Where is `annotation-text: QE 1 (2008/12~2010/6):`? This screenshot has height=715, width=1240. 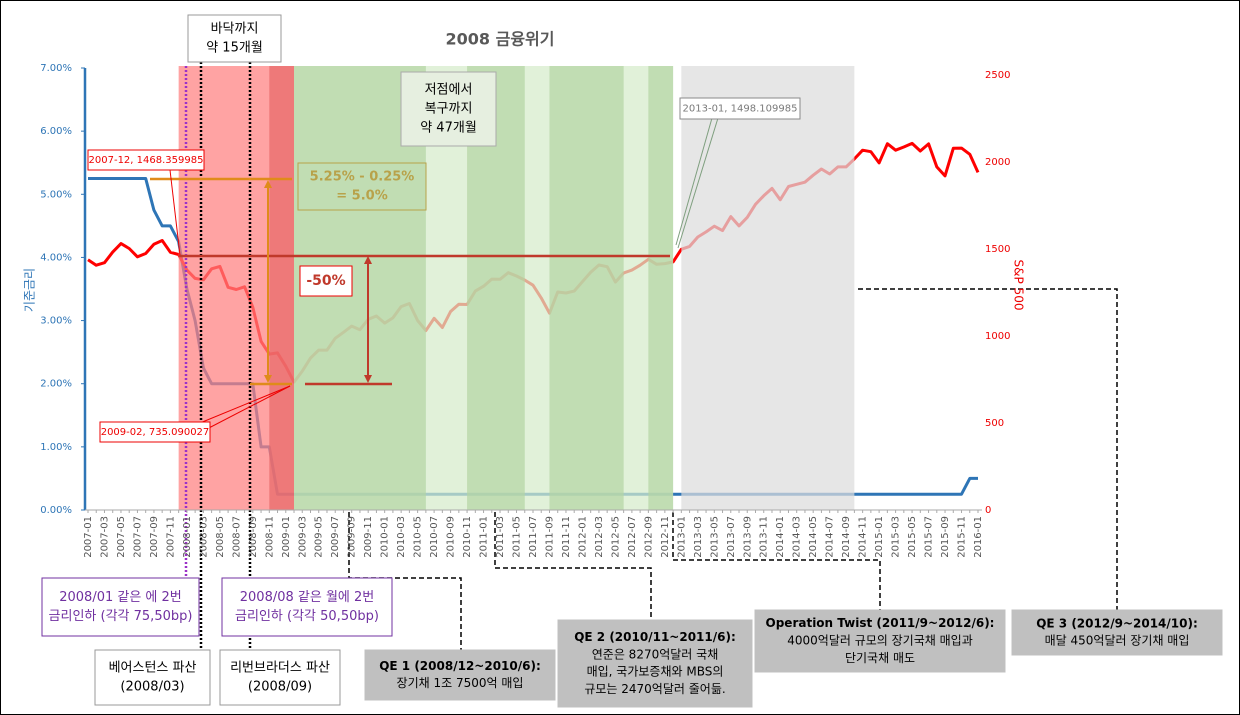
annotation-text: QE 1 (2008/12~2010/6): is located at coordinates (460, 666).